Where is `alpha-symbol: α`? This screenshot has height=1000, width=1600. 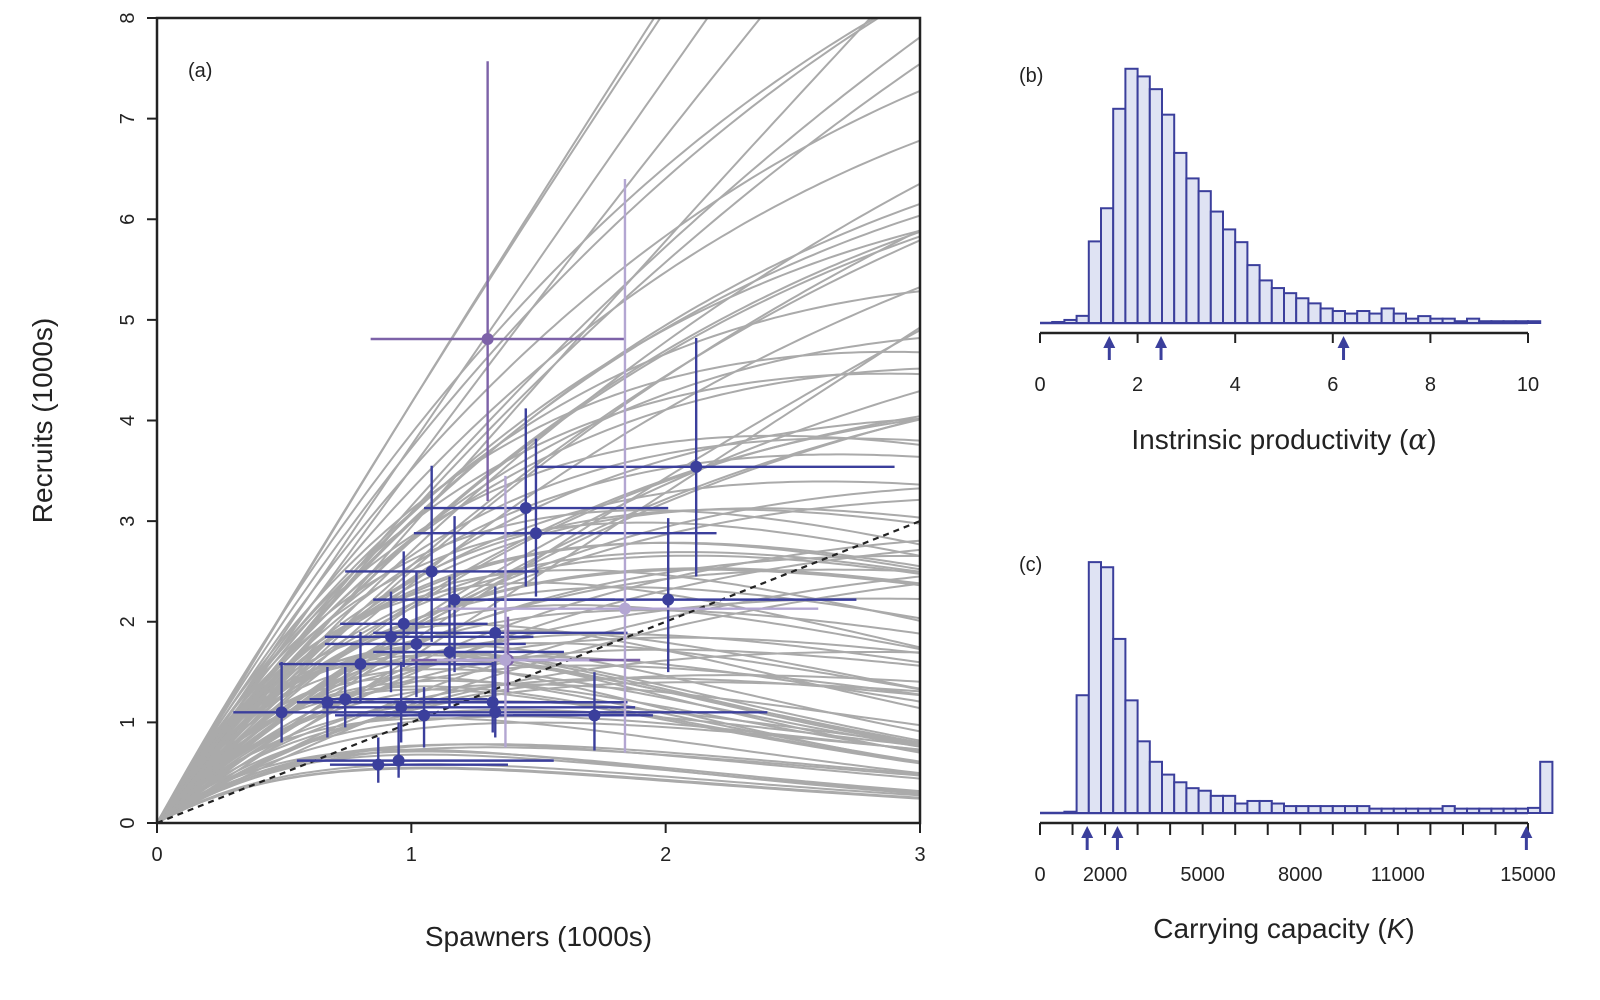 alpha-symbol: α is located at coordinates (1417, 439).